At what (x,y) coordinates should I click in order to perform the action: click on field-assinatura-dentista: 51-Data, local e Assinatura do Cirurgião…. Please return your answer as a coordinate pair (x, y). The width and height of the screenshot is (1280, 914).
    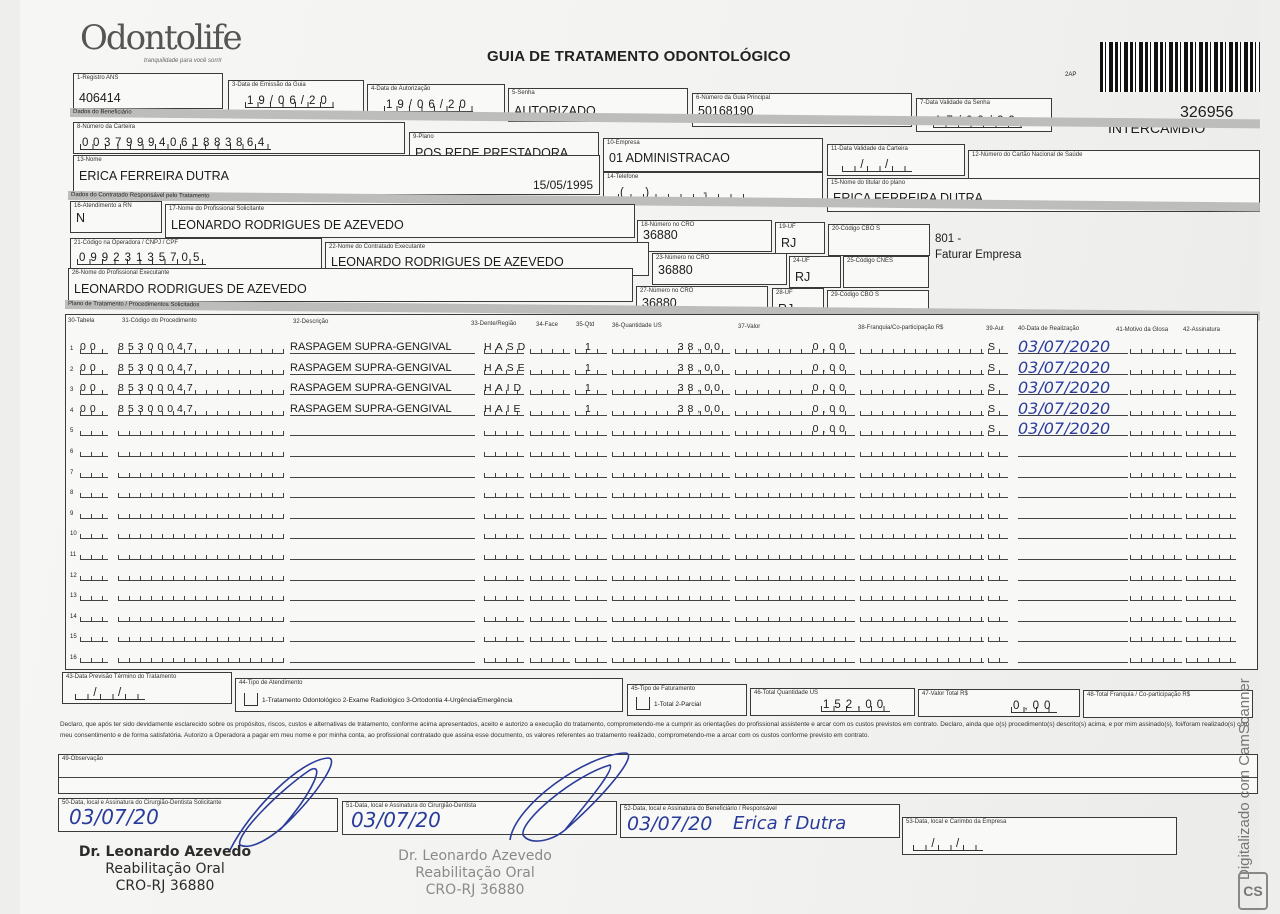
    Looking at the image, I should click on (479, 818).